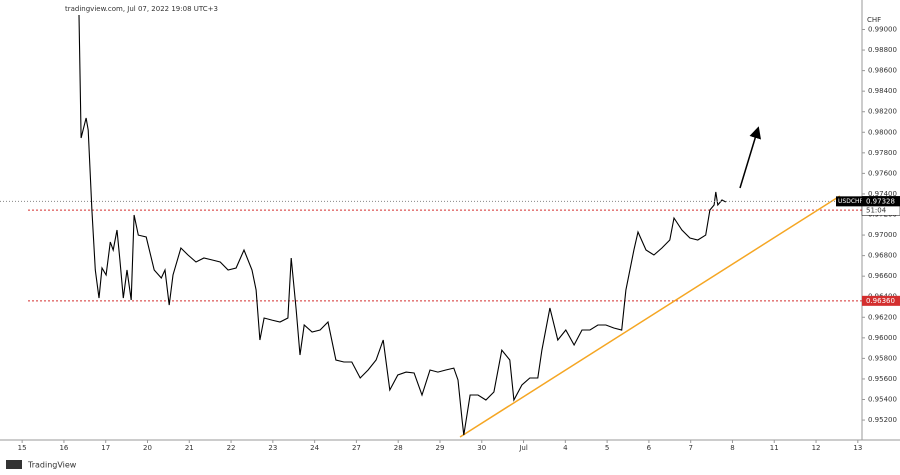  I want to click on x-tick-label: 28, so click(398, 448).